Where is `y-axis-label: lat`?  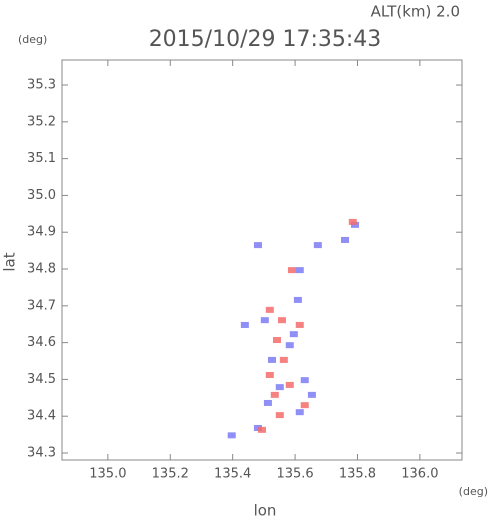
y-axis-label: lat is located at coordinates (10, 261).